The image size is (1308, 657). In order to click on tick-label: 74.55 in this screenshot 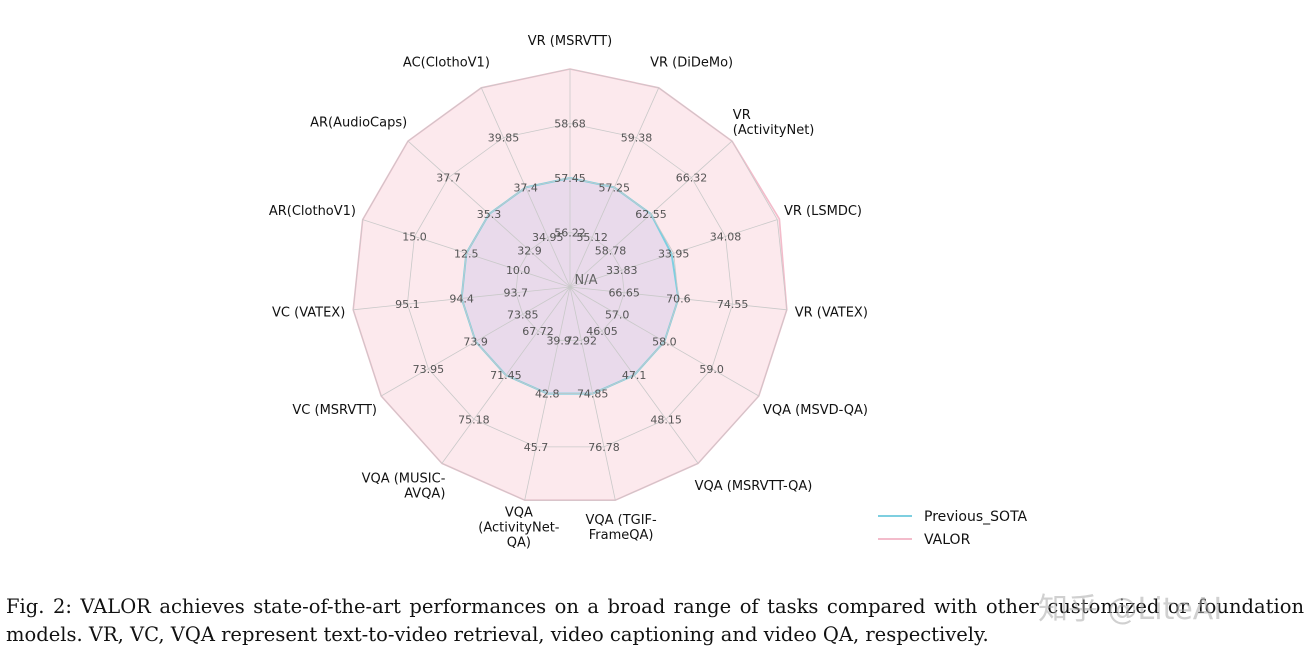, I will do `click(733, 304)`.